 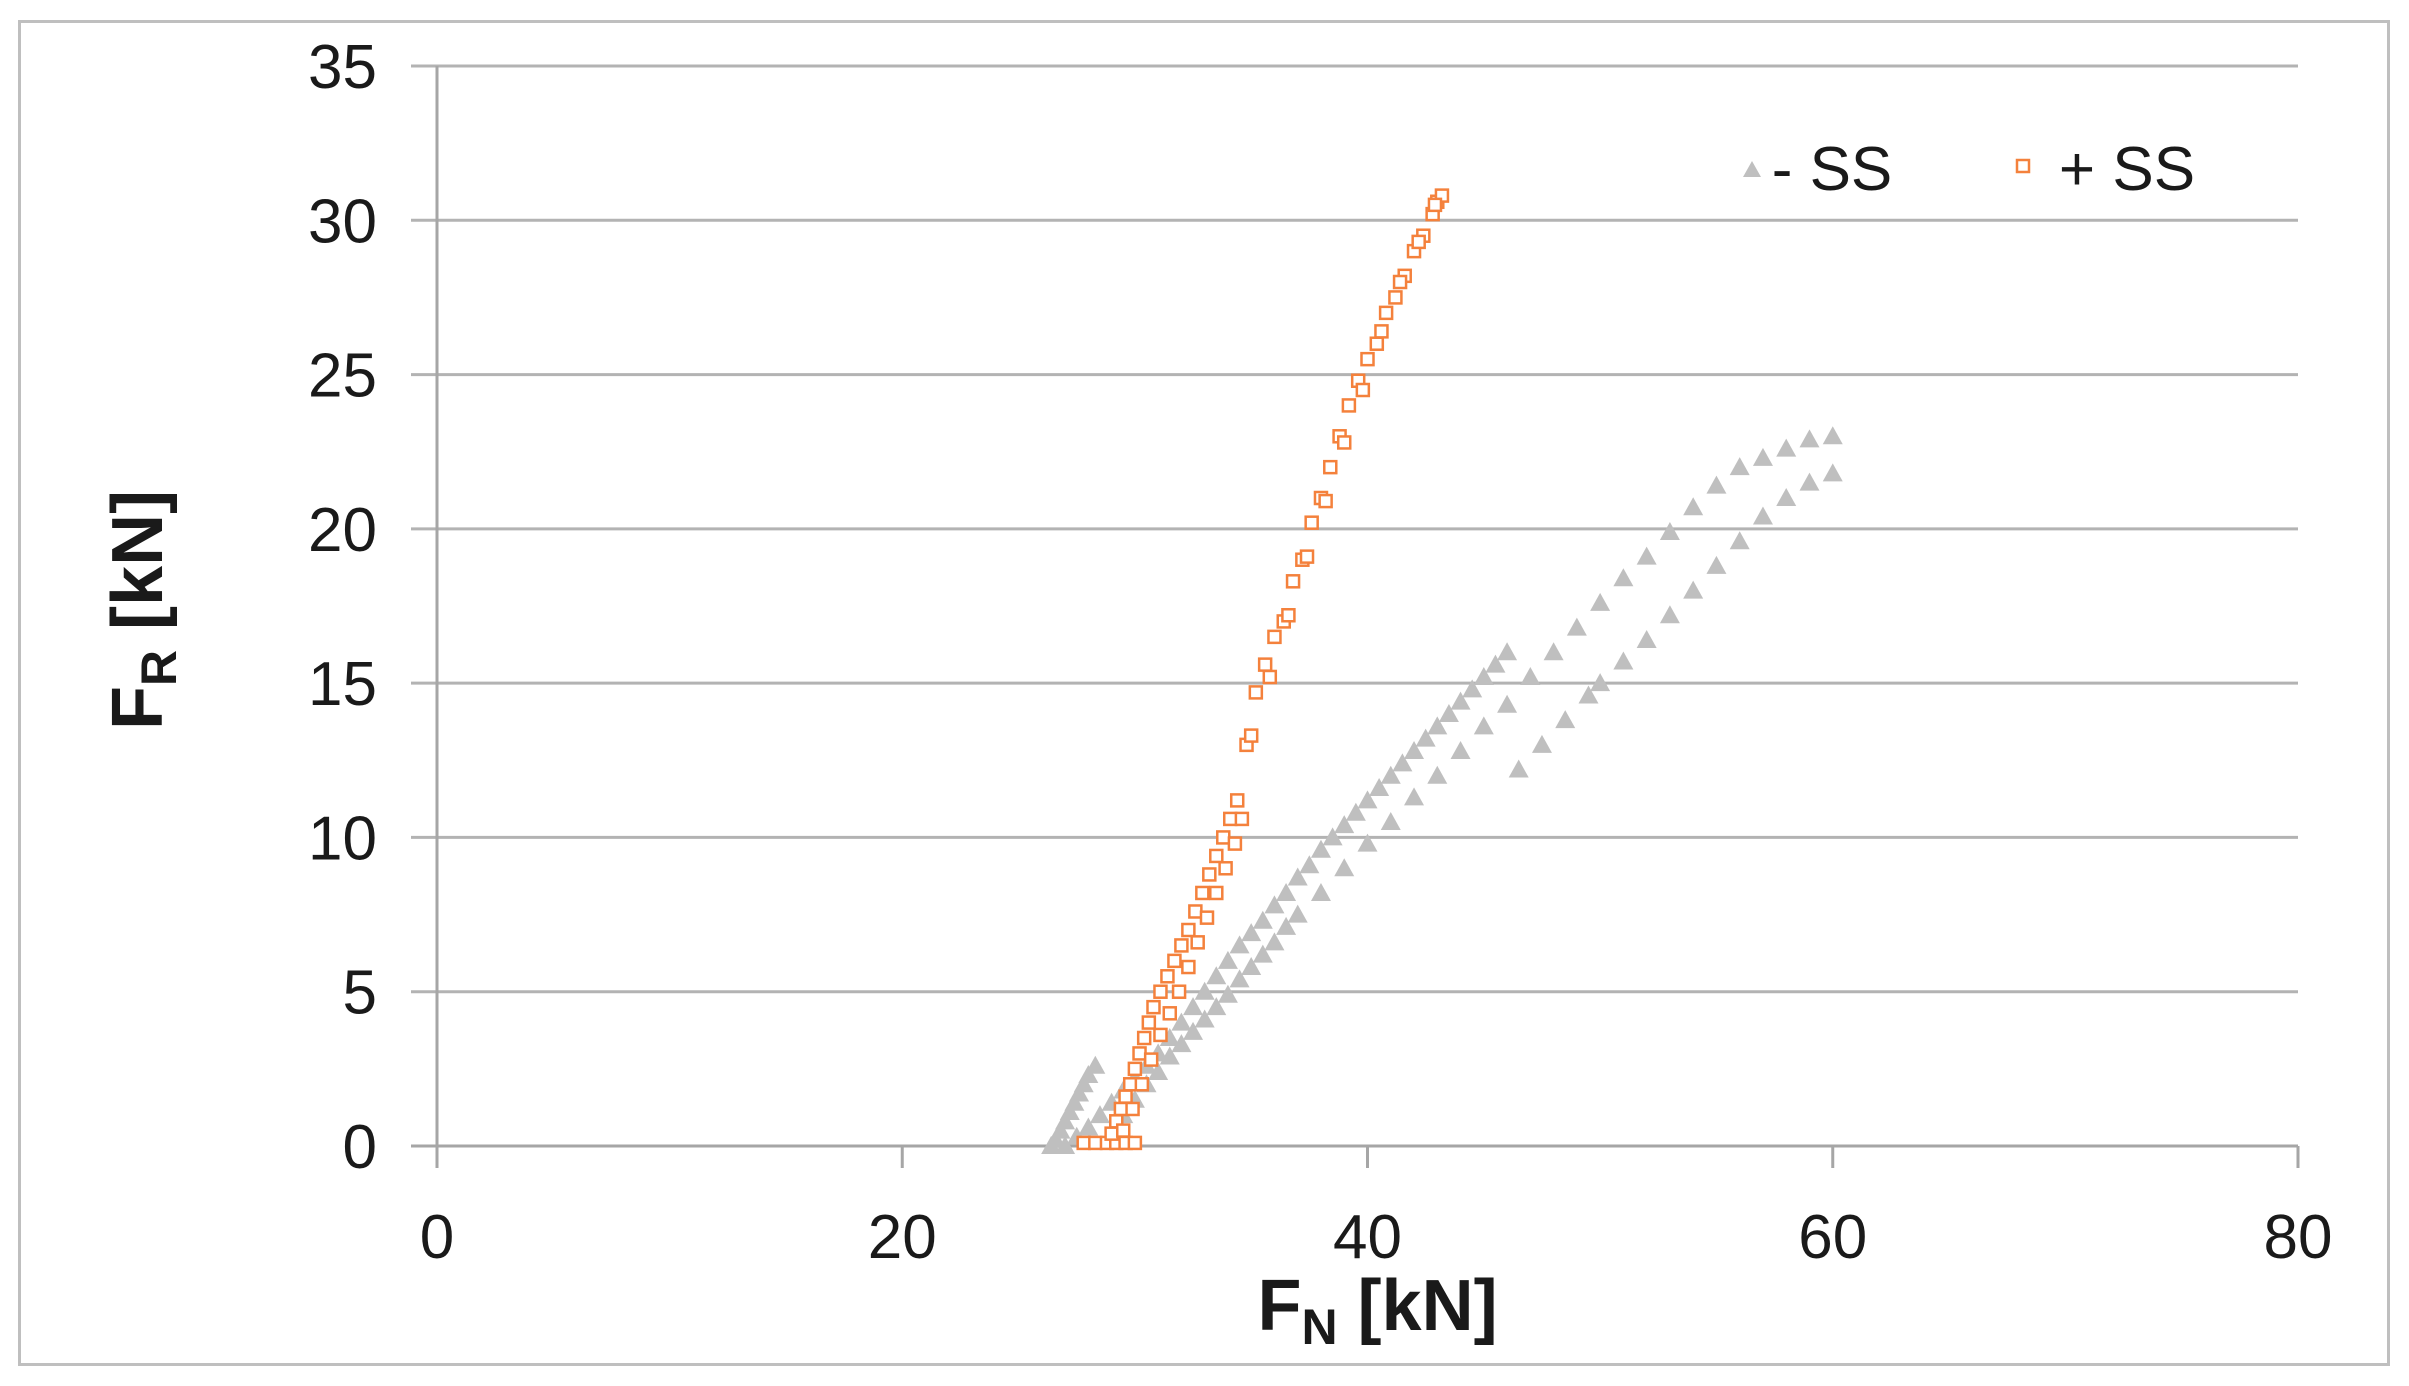 What do you see at coordinates (1279, 1306) in the screenshot?
I see `x-axis-title-main: F` at bounding box center [1279, 1306].